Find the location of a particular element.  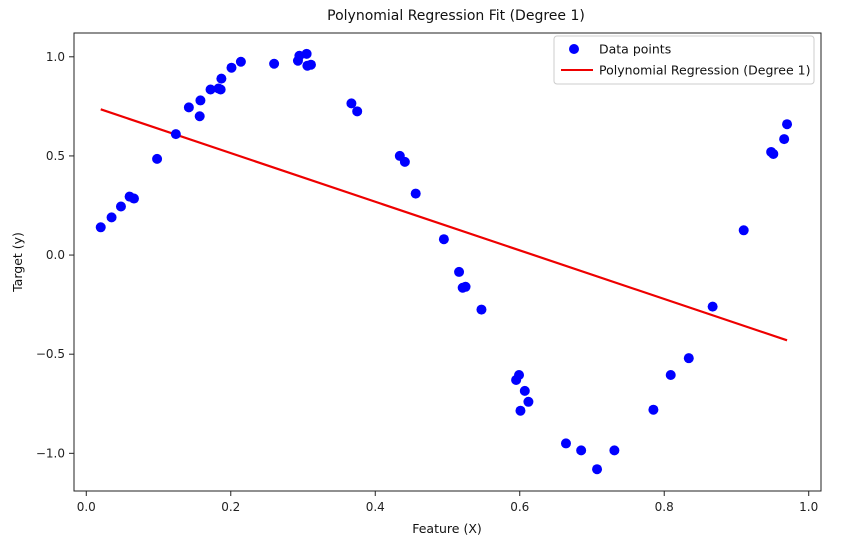

y-tick-label: 0.0 is located at coordinates (55, 255).